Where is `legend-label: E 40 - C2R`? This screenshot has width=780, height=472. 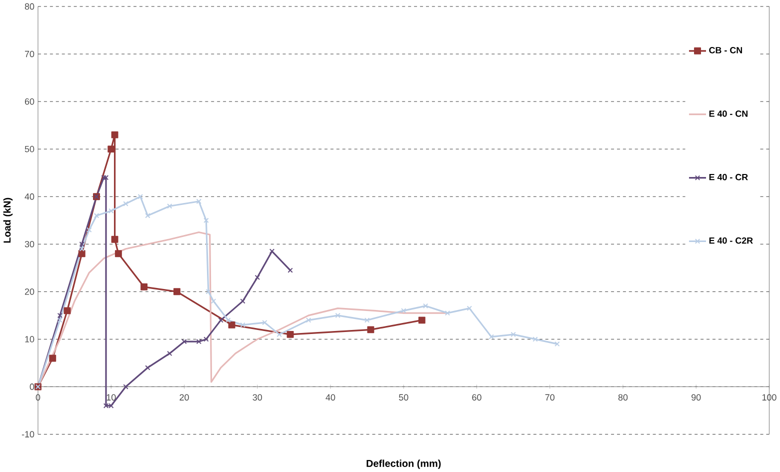
legend-label: E 40 - C2R is located at coordinates (731, 240).